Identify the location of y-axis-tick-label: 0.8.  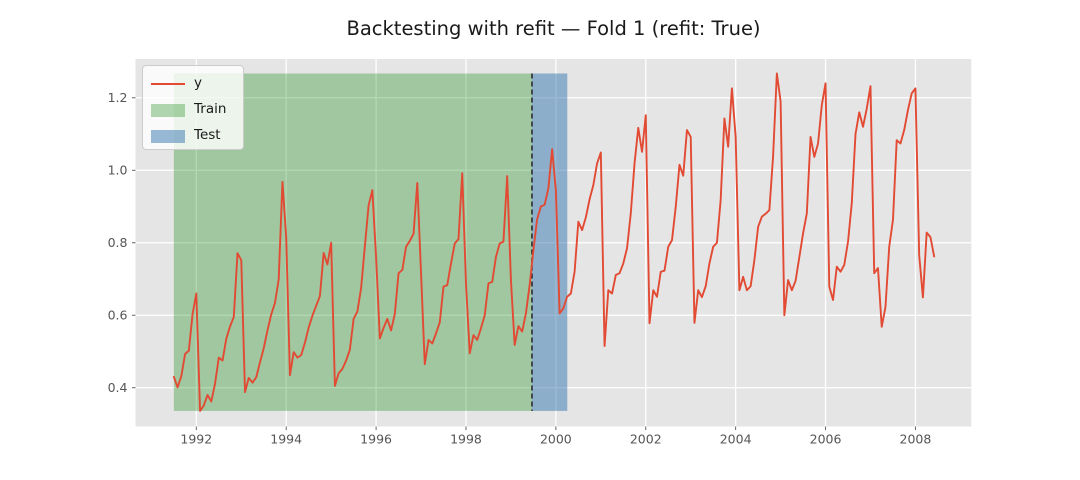
(118, 242).